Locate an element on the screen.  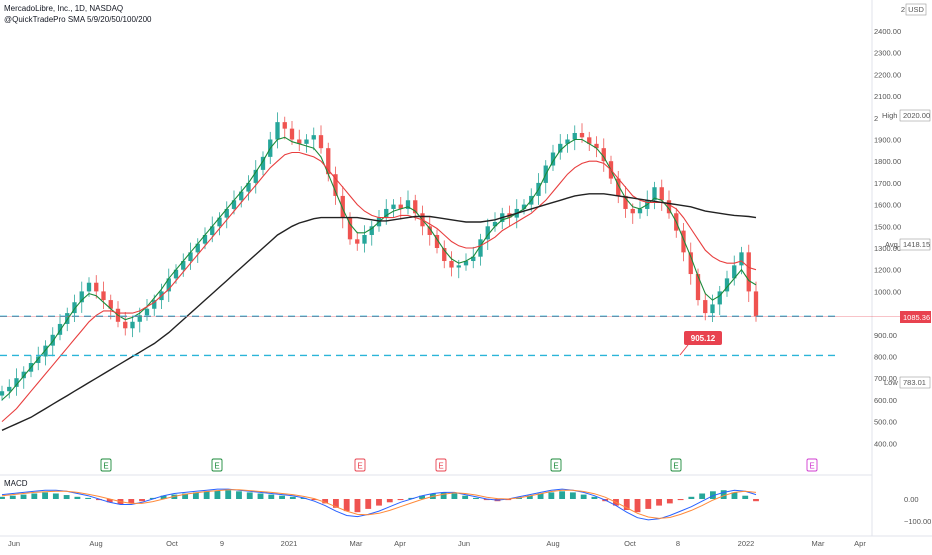
macd-pane: 0.00 −100.00 is located at coordinates (465, 507).